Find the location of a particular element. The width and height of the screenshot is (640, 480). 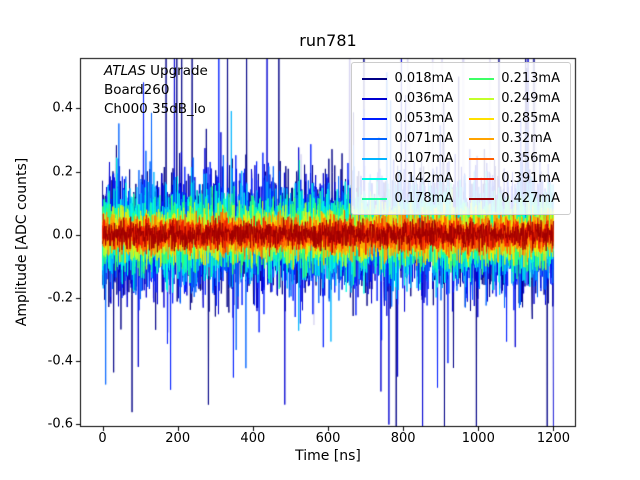

legend-label: 0.107mA is located at coordinates (424, 158).